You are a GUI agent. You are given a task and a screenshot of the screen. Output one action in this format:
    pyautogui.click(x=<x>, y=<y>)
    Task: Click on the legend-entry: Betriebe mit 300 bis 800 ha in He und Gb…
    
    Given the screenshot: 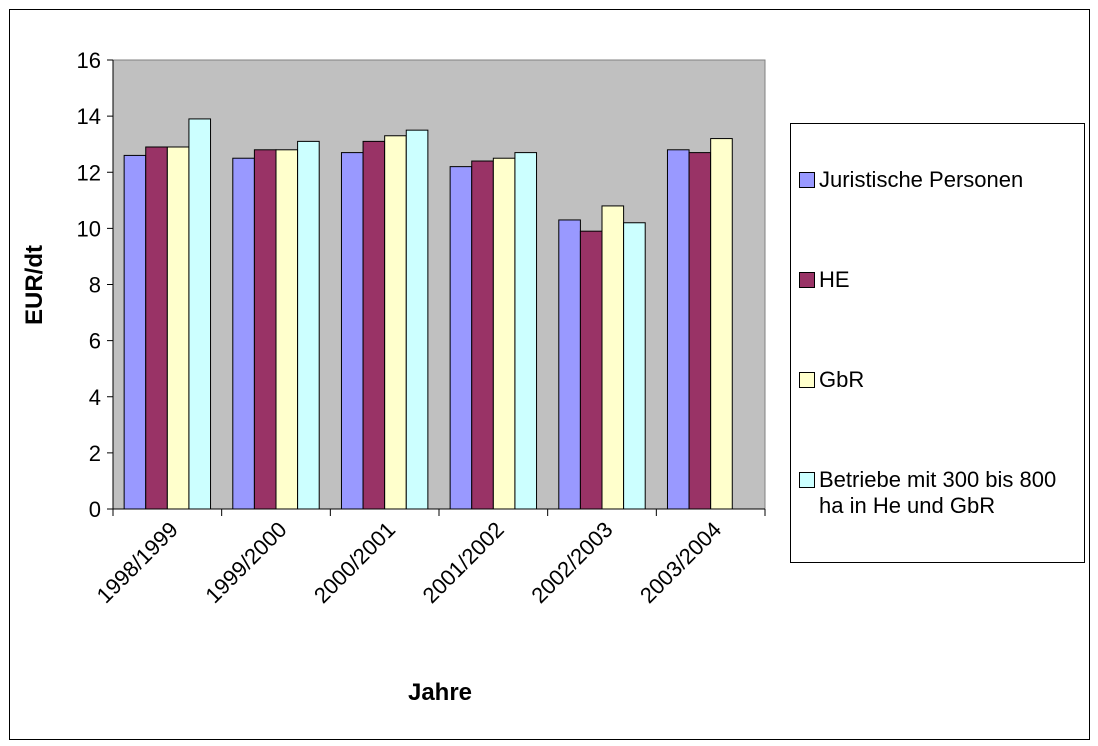 What is the action you would take?
    pyautogui.click(x=937, y=493)
    